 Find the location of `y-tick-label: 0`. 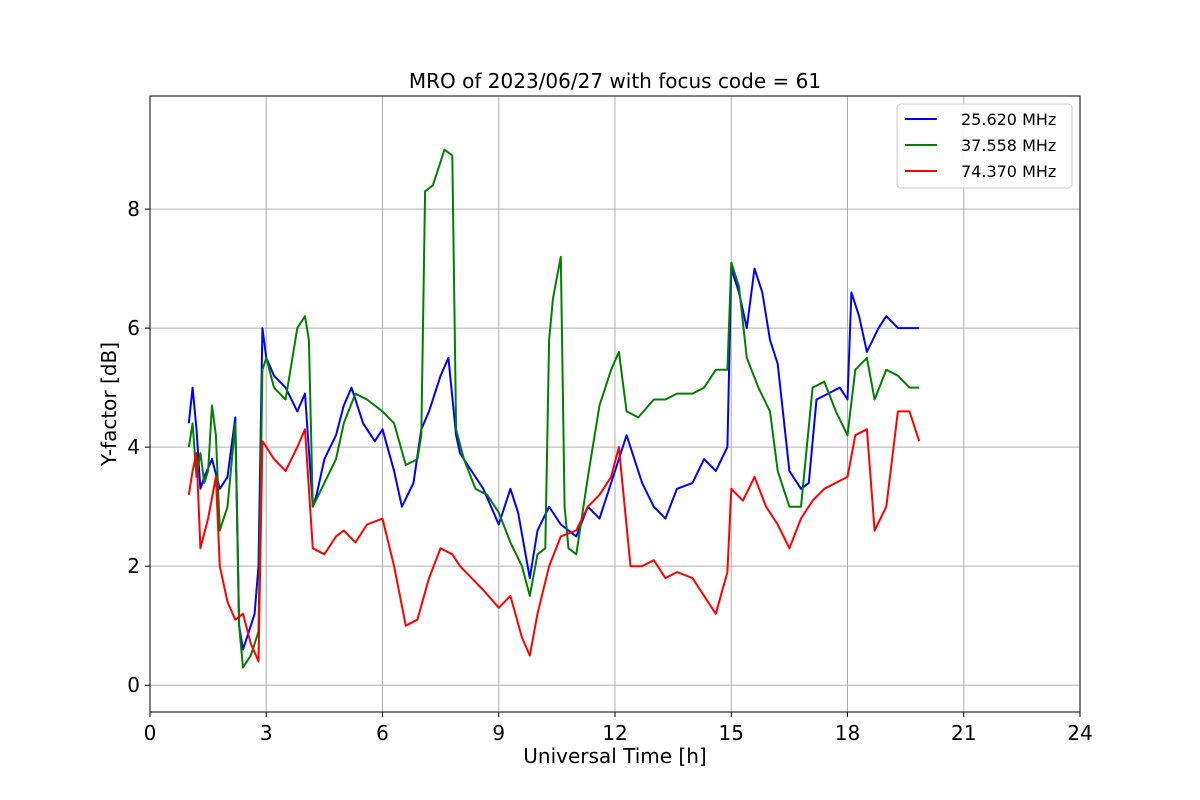

y-tick-label: 0 is located at coordinates (133, 685).